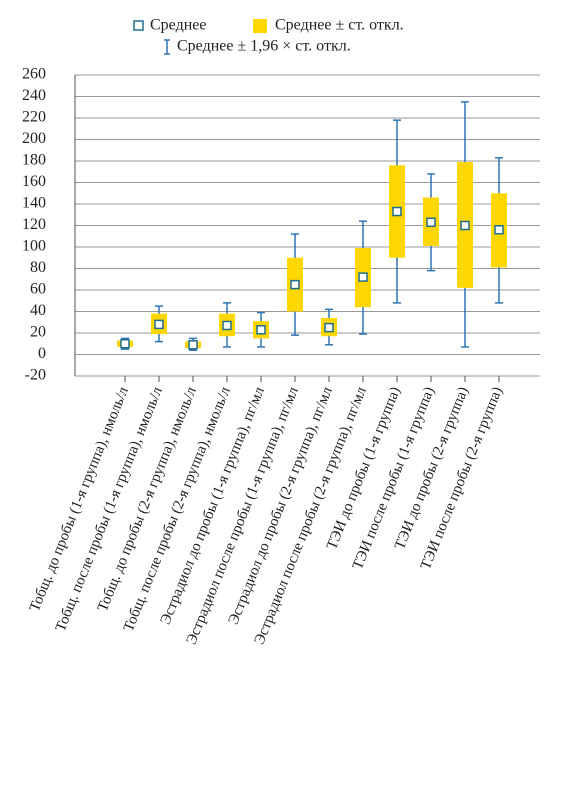  Describe the element at coordinates (34, 203) in the screenshot. I see `y-tick-label: 140` at that location.